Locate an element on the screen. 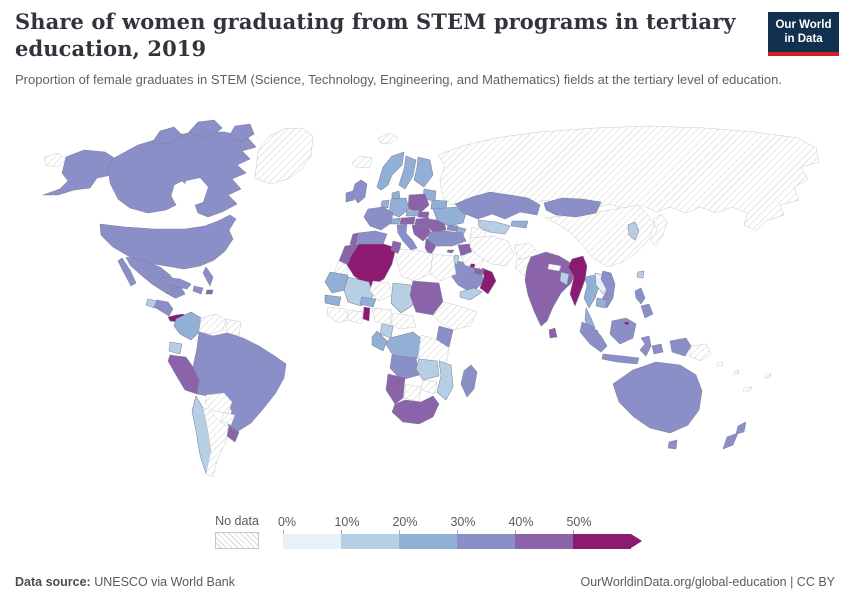 The image size is (850, 600). country-guianas is located at coordinates (233, 327).